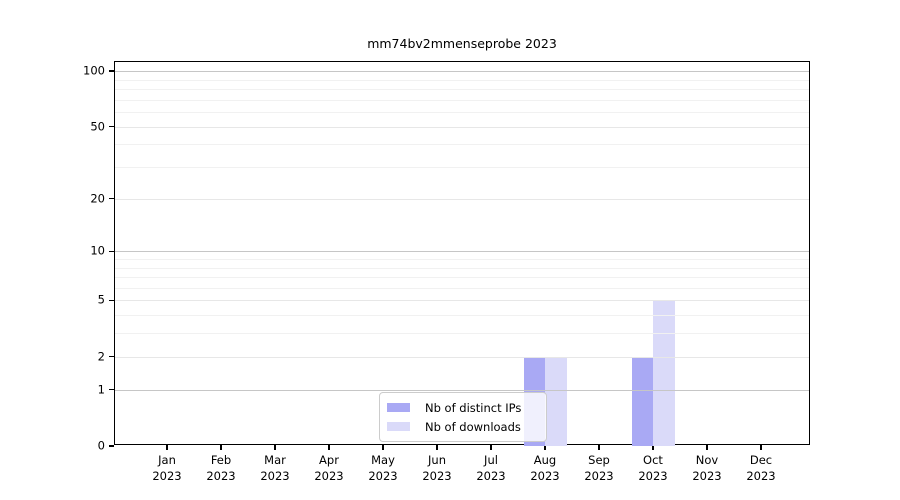 Image resolution: width=900 pixels, height=500 pixels. I want to click on legend-label-nb-of-distinct-ips: Nb of distinct IPs, so click(473, 407).